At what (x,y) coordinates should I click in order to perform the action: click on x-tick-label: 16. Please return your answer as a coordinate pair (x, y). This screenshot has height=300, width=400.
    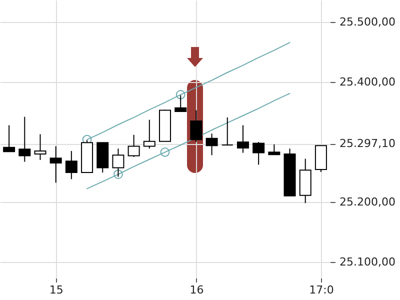
    Looking at the image, I should click on (197, 290).